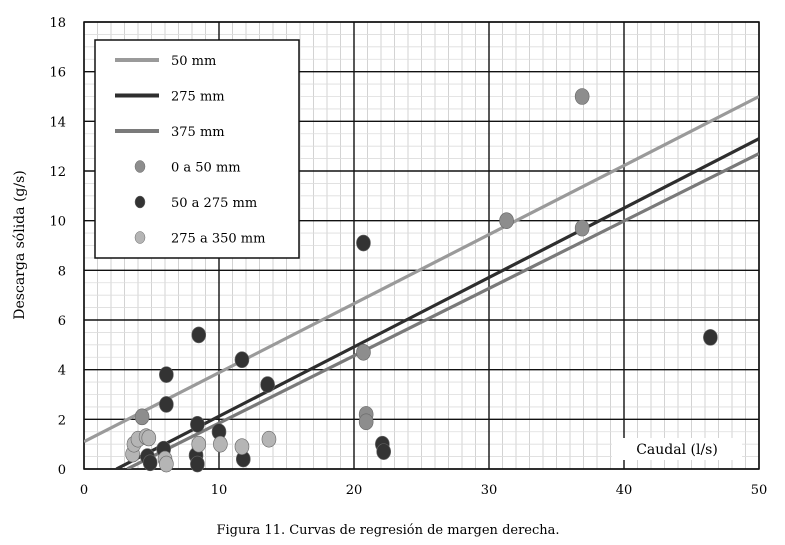 Image resolution: width=785 pixels, height=545 pixels. I want to click on legend-label: 375 mm, so click(198, 132).